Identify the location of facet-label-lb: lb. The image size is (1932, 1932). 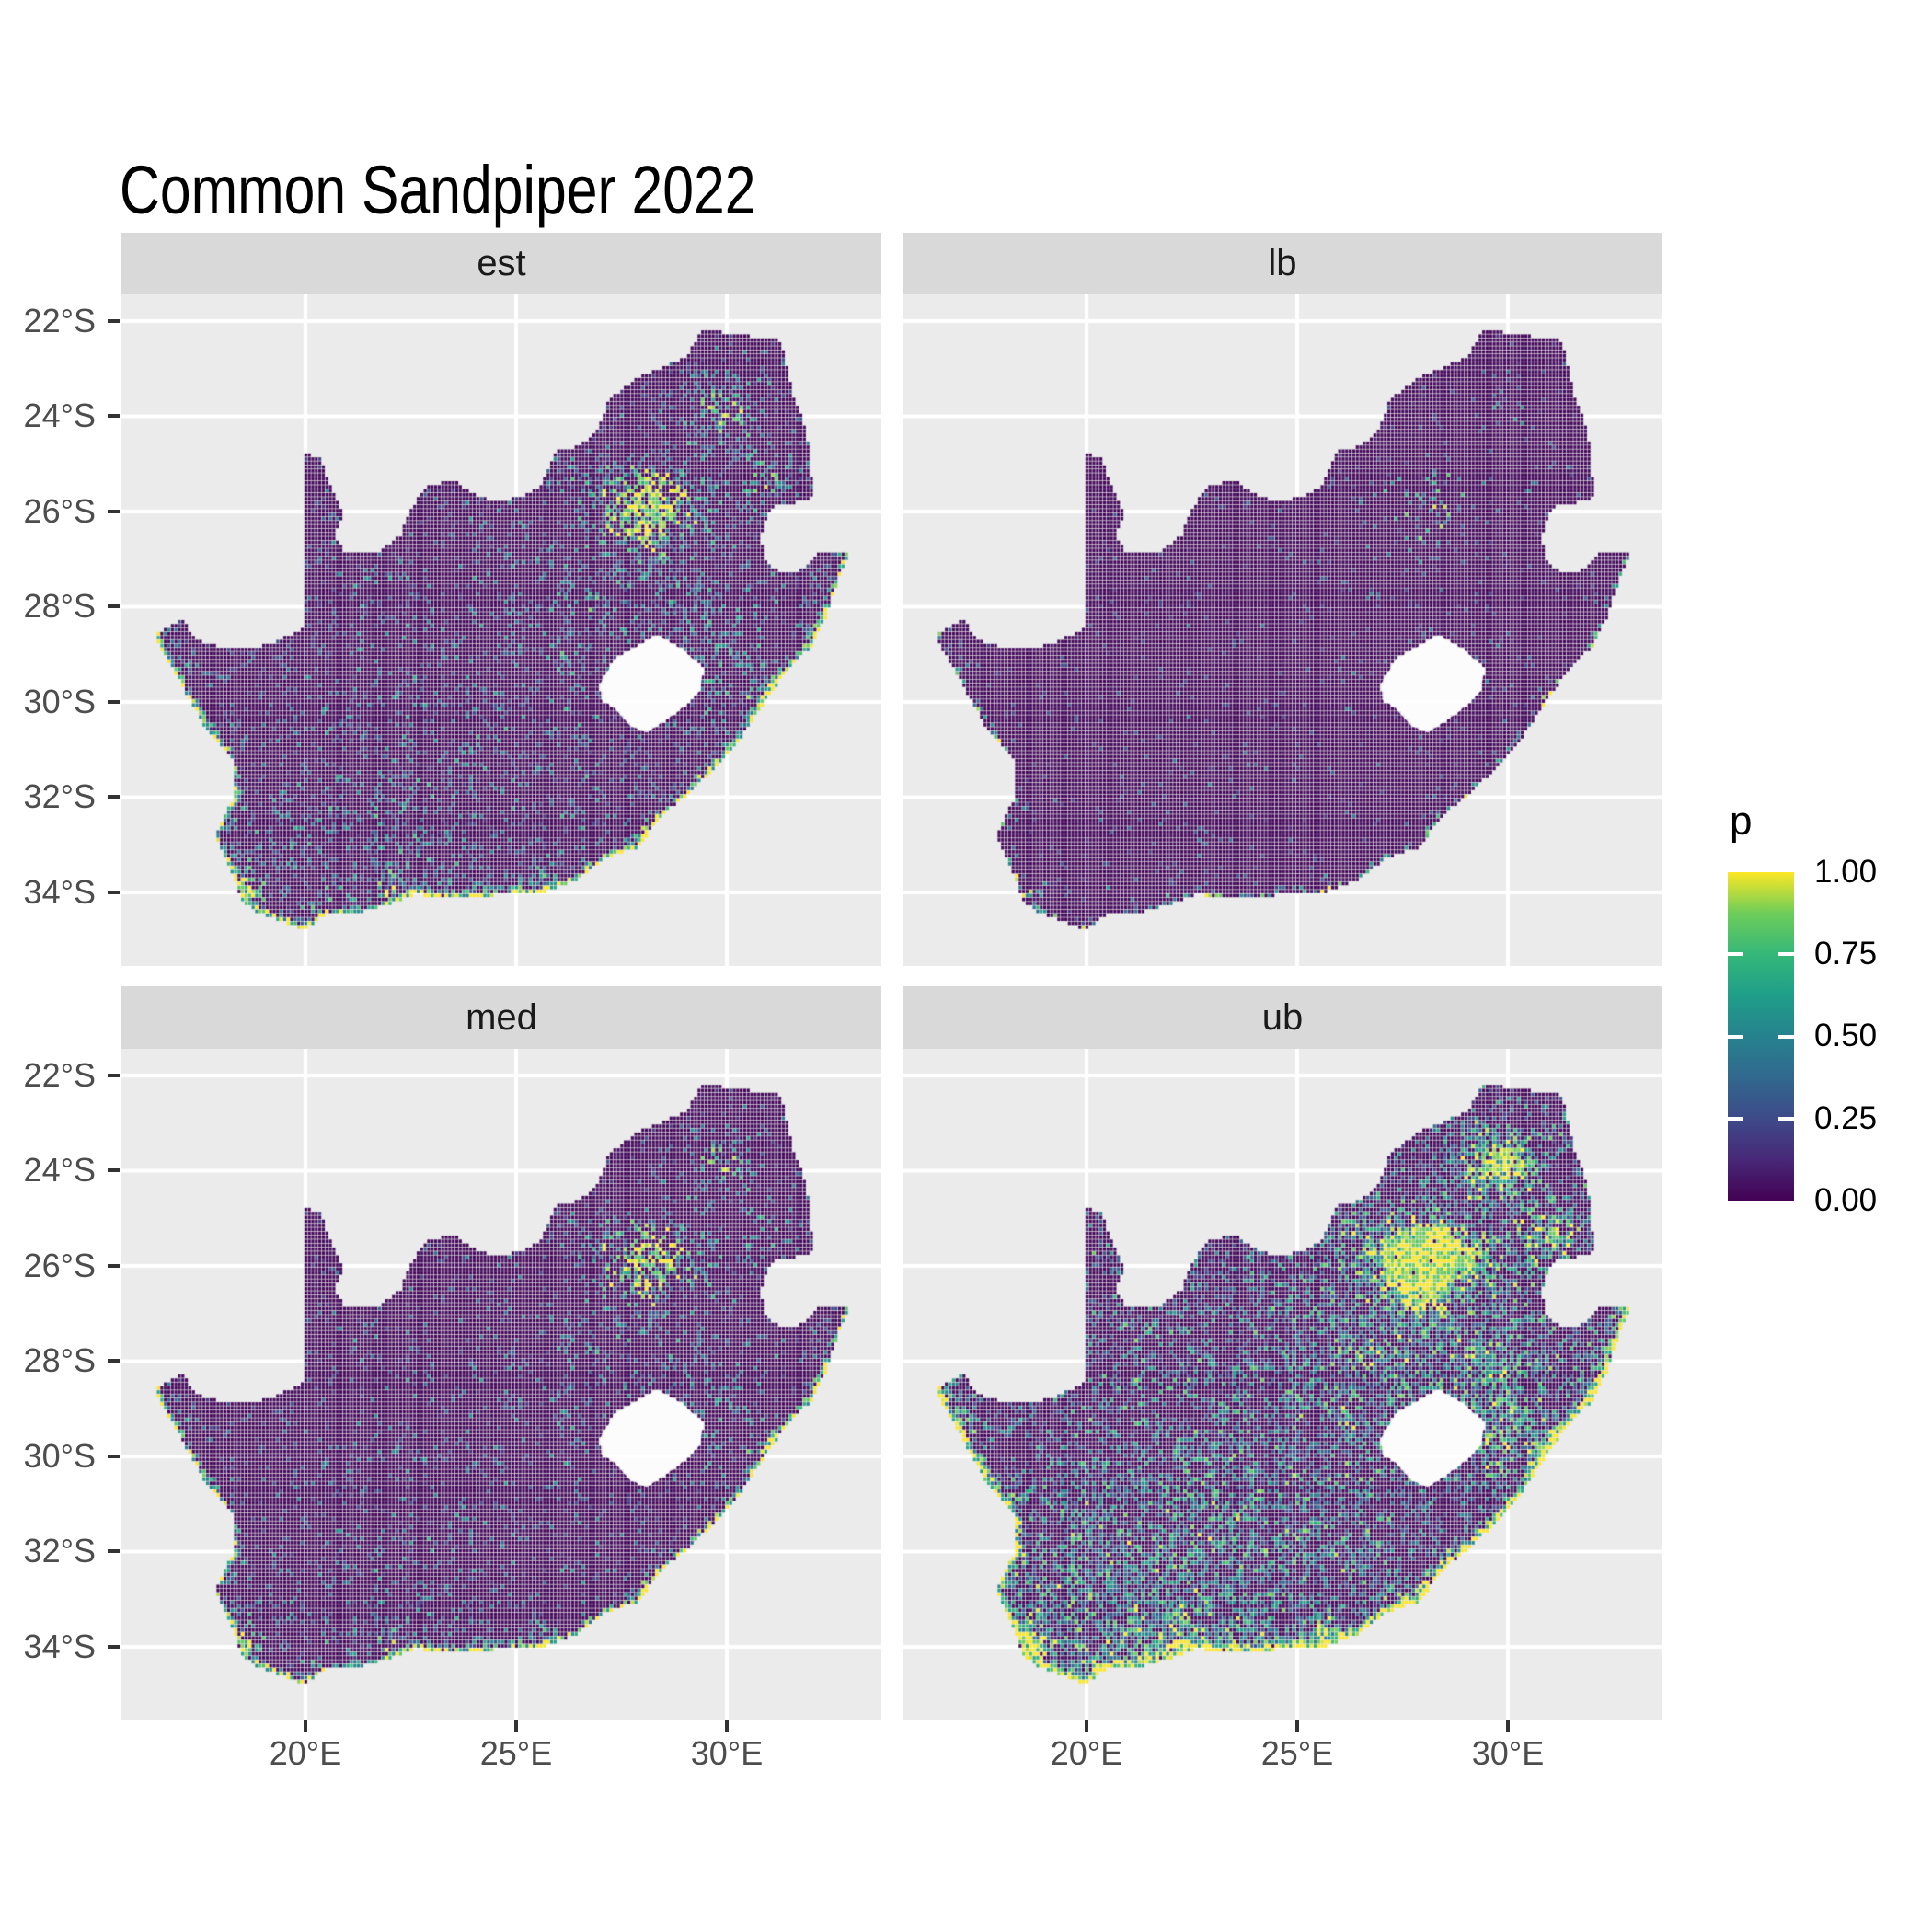
(1282, 263).